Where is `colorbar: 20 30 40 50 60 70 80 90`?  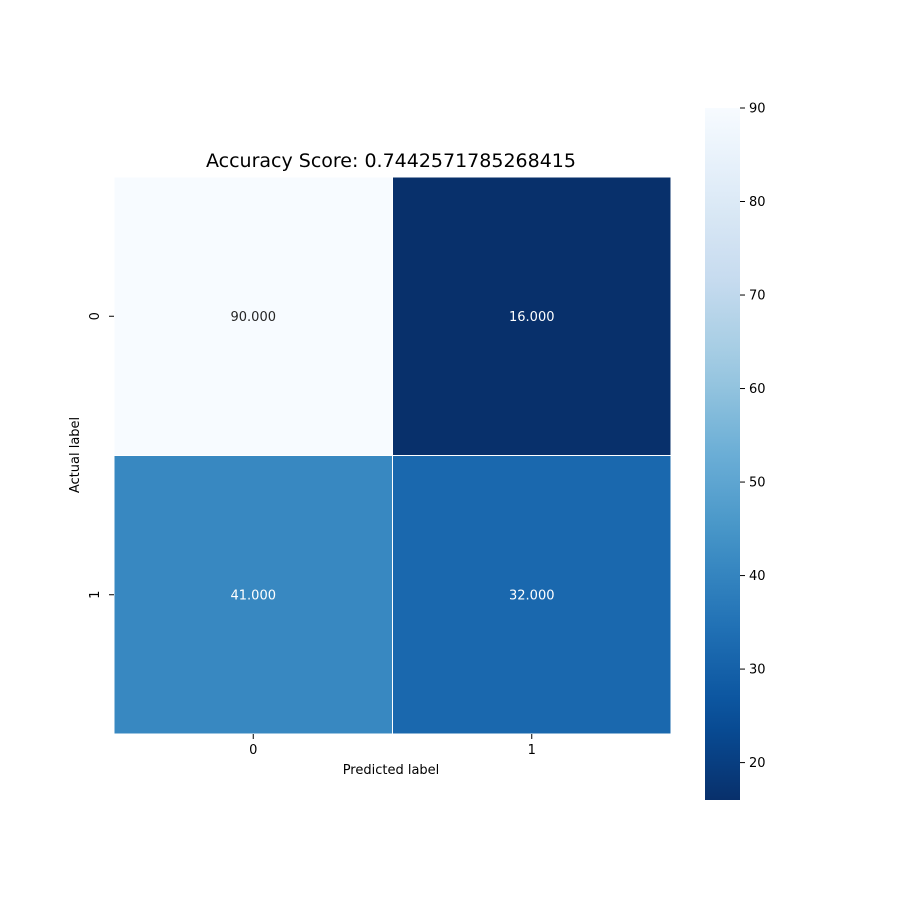 colorbar: 20 30 40 50 60 70 80 90 is located at coordinates (735, 451).